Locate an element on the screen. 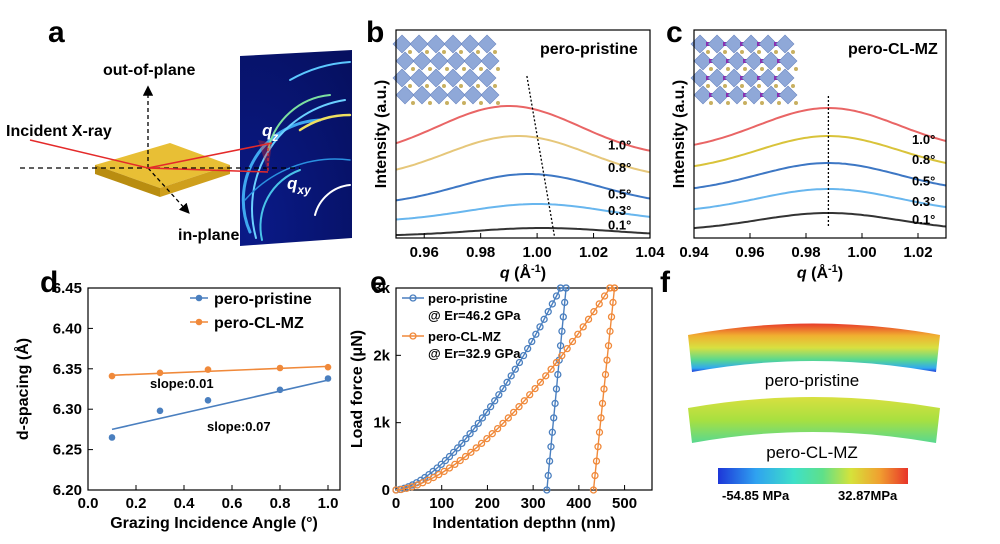 Image resolution: width=1000 pixels, height=544 pixels. y-tick-label: 1k is located at coordinates (381, 423).